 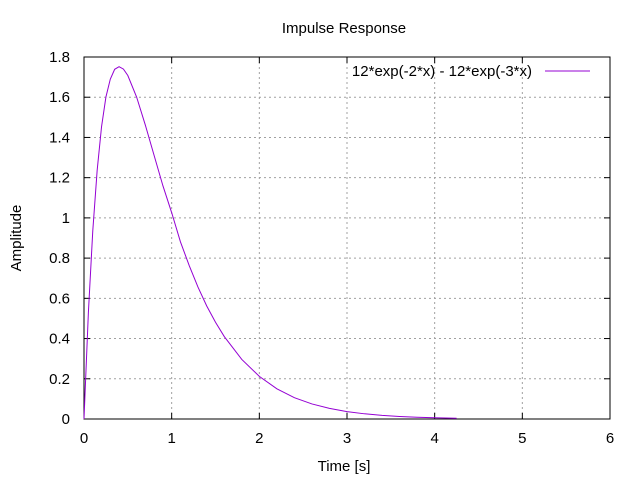 I want to click on y-tick-label: 0.6, so click(x=59, y=298).